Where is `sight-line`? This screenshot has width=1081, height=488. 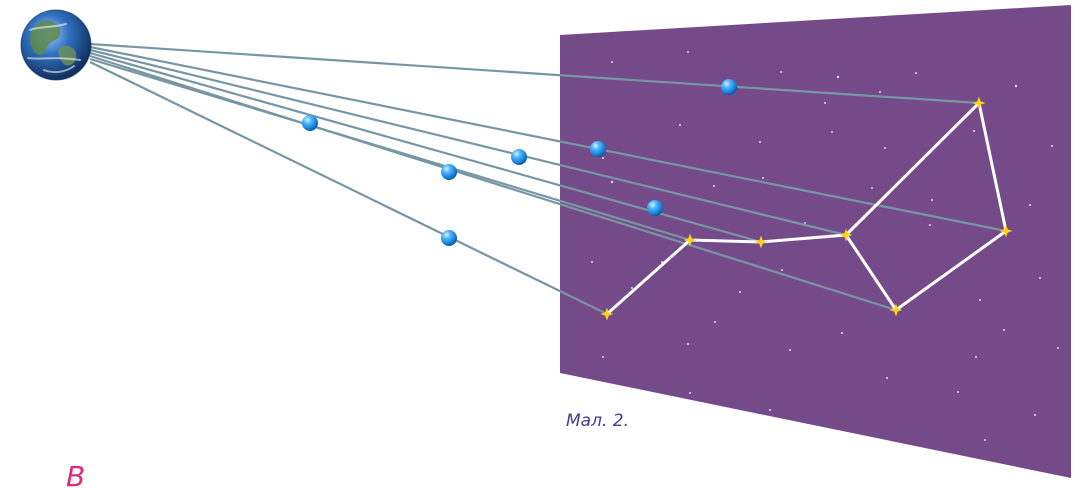
sight-line is located at coordinates (534, 73).